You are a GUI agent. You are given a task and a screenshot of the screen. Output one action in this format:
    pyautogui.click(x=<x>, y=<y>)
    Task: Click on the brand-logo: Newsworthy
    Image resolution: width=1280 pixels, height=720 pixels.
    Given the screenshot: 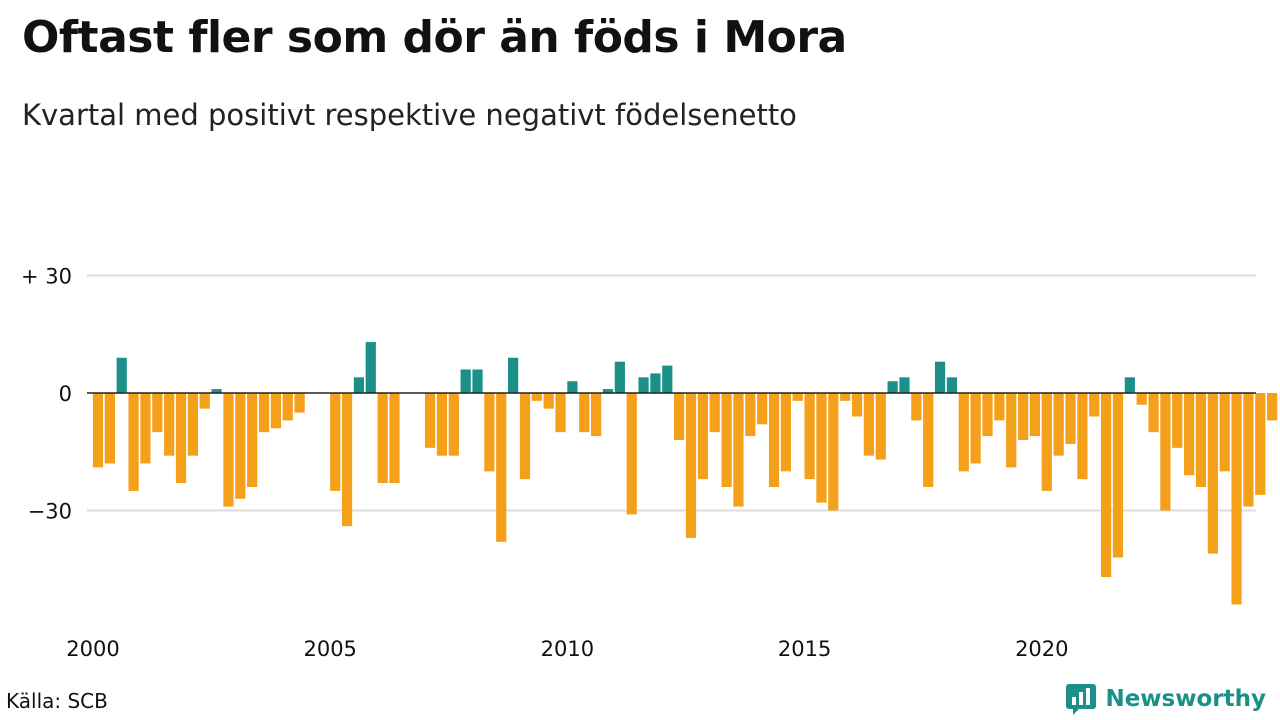 What is the action you would take?
    pyautogui.click(x=1165, y=699)
    